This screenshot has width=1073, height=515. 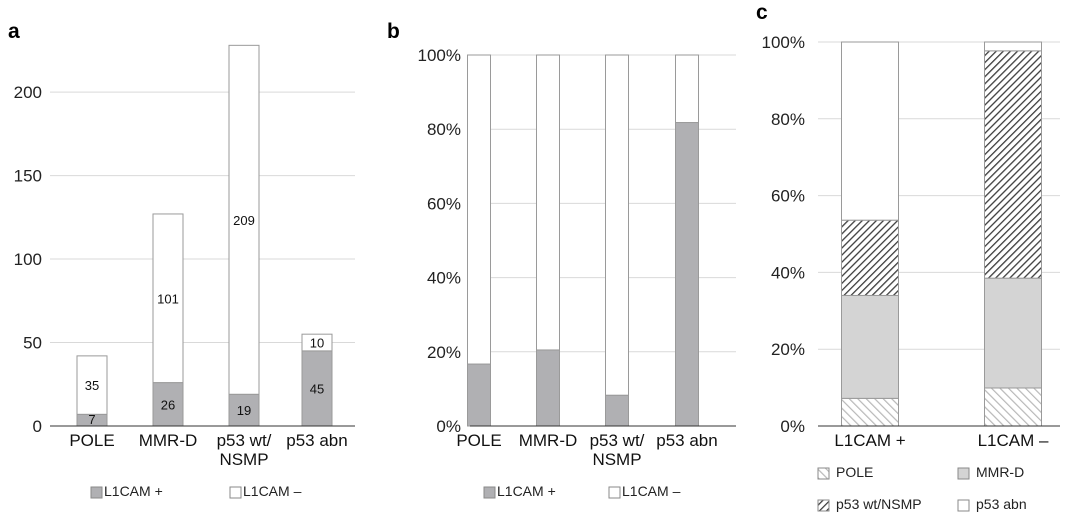 What do you see at coordinates (393, 31) in the screenshot?
I see `panel-label-b: b` at bounding box center [393, 31].